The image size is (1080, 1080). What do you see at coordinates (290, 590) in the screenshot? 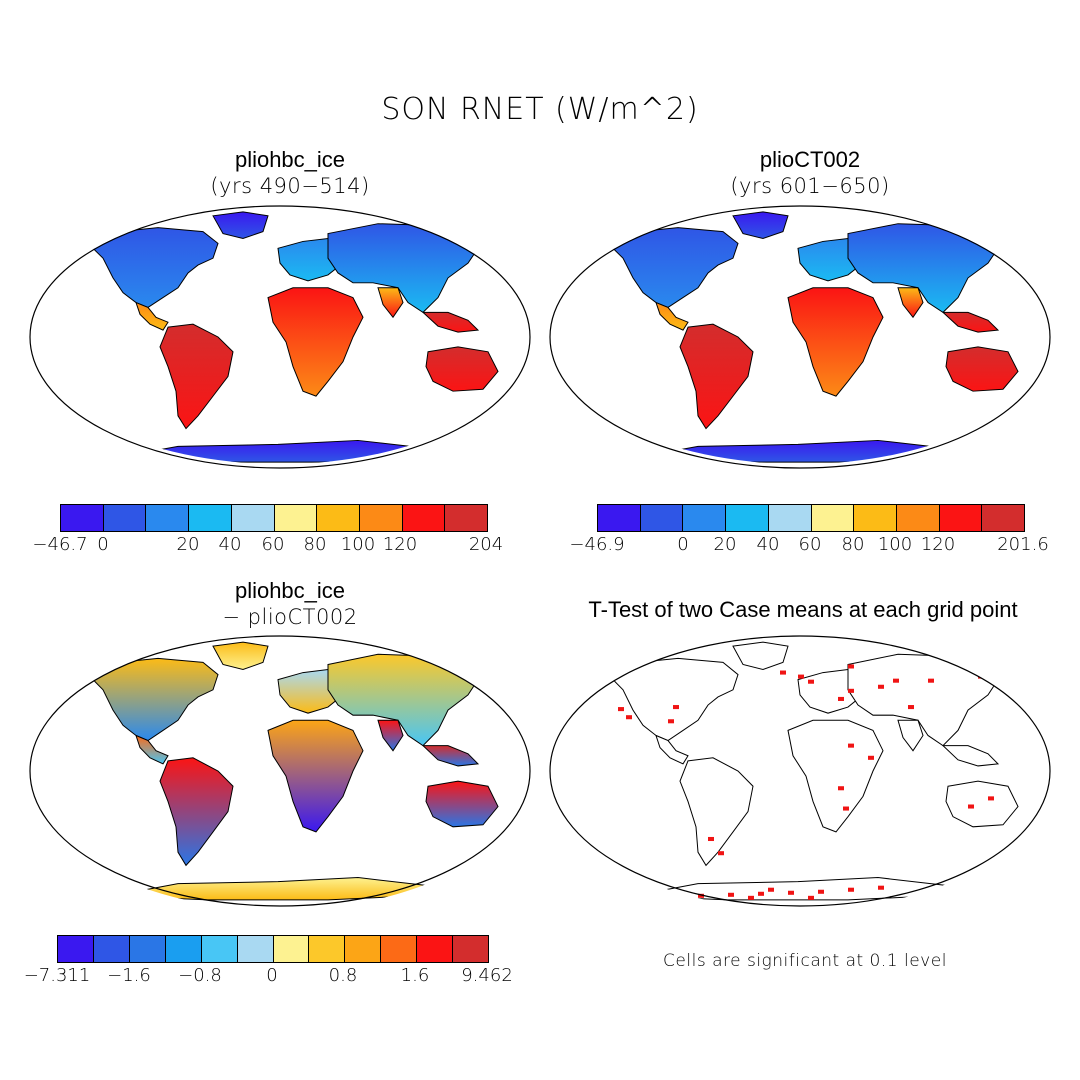
I see `panel-bl-title: pliohbc_ice` at bounding box center [290, 590].